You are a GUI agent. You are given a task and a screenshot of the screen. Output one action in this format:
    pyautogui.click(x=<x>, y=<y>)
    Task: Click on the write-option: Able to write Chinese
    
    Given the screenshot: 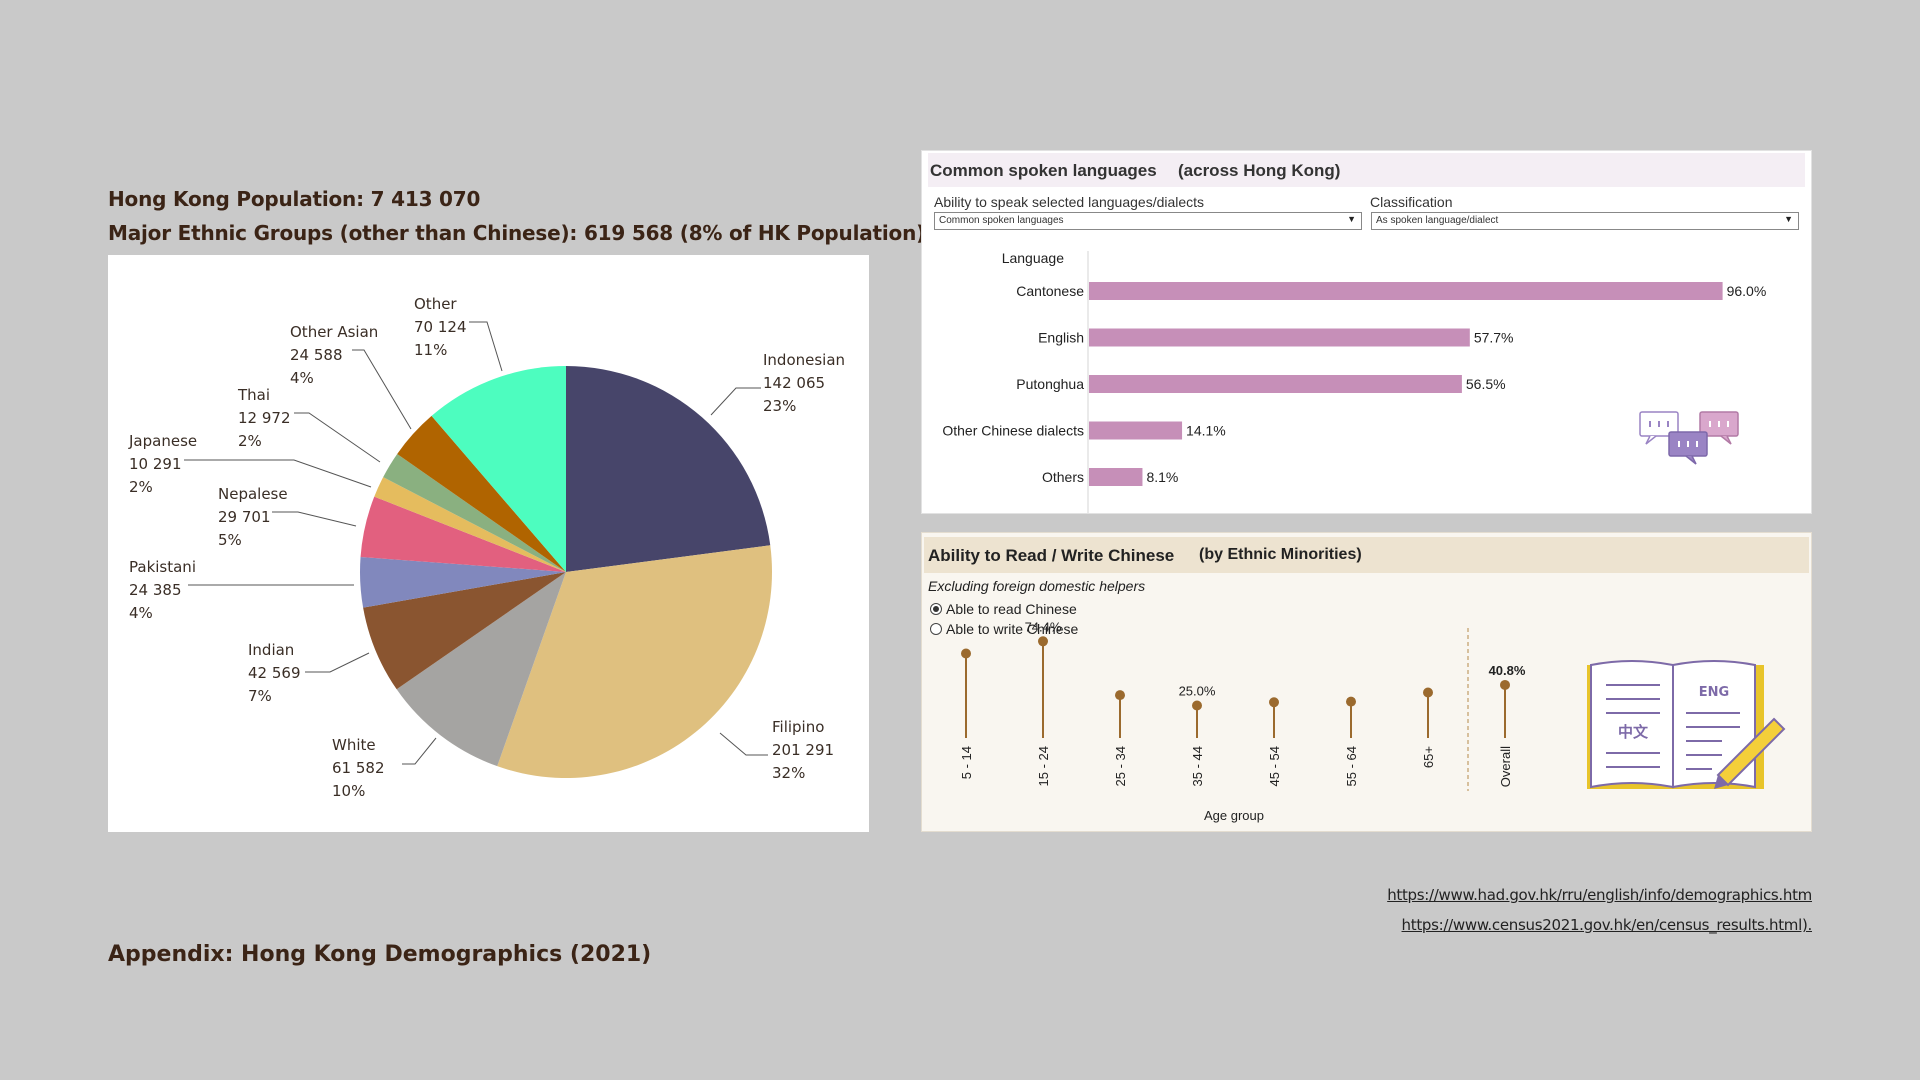 What is the action you would take?
    pyautogui.click(x=1004, y=629)
    